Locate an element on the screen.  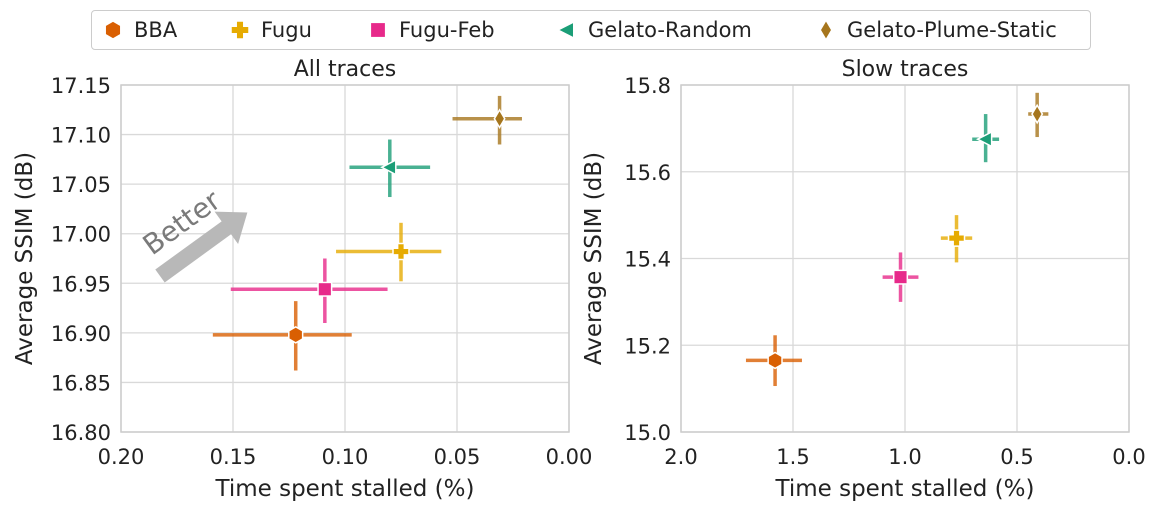
x-tick-label: 0.05 is located at coordinates (457, 457).